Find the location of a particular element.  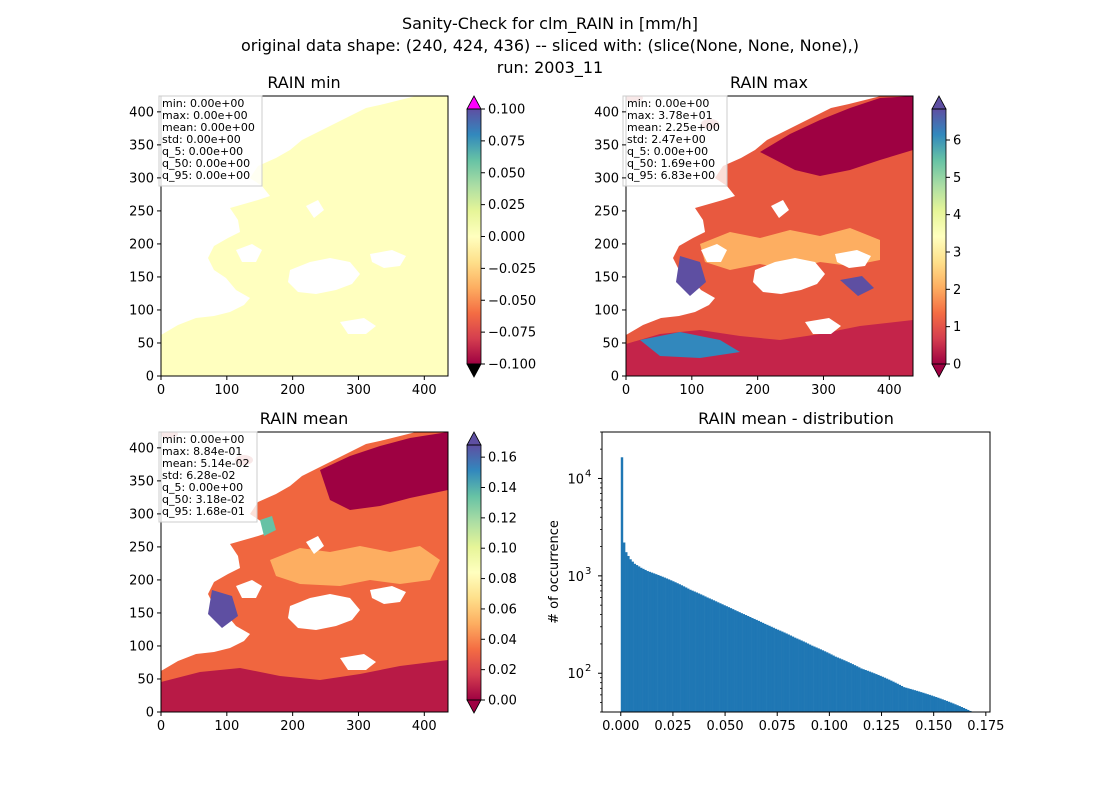

y-tick-label: 150 is located at coordinates (606, 277).